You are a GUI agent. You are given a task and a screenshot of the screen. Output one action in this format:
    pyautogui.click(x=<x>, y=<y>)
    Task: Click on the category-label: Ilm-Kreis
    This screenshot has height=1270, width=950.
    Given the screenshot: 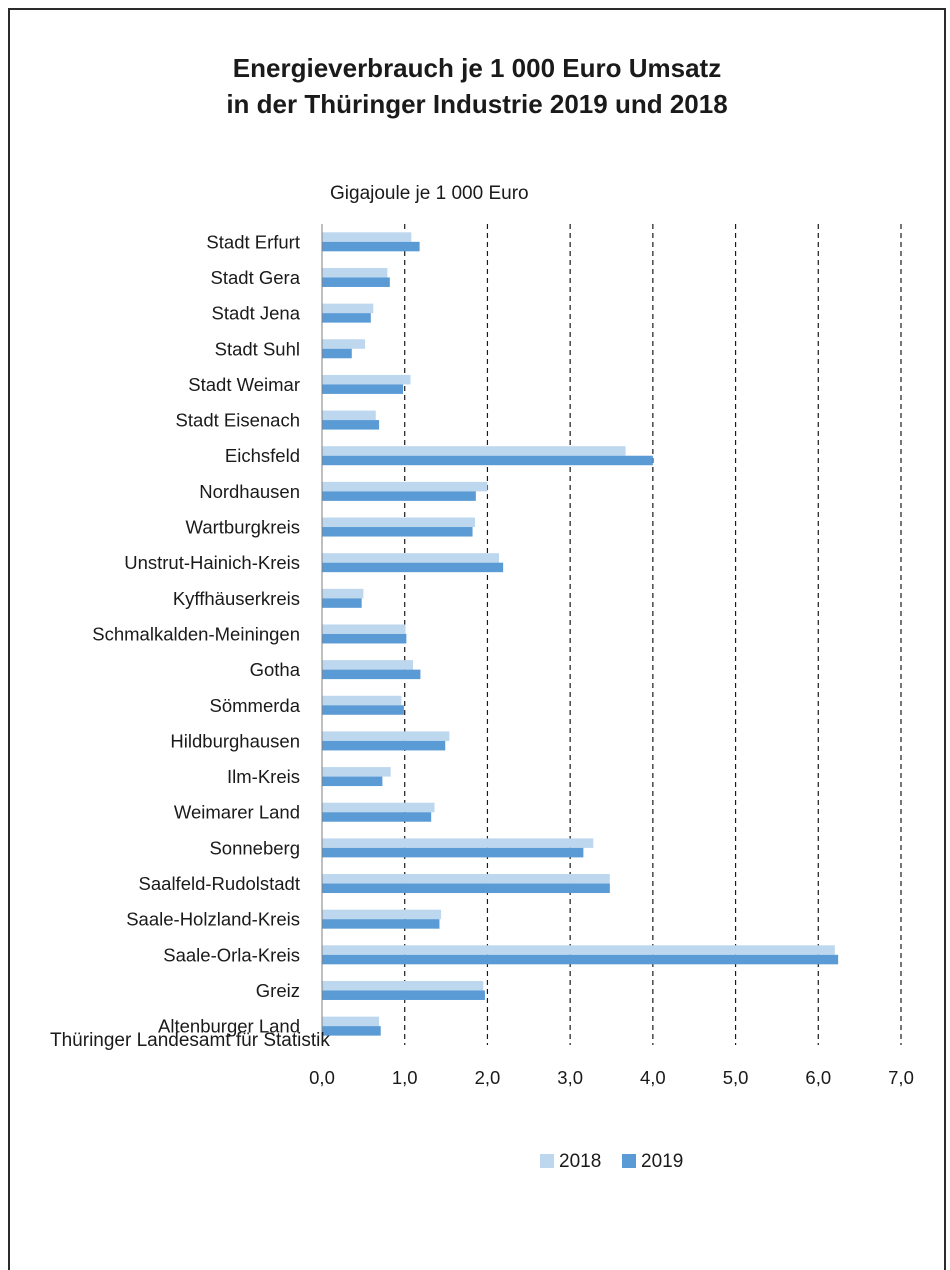 What is the action you would take?
    pyautogui.click(x=263, y=776)
    